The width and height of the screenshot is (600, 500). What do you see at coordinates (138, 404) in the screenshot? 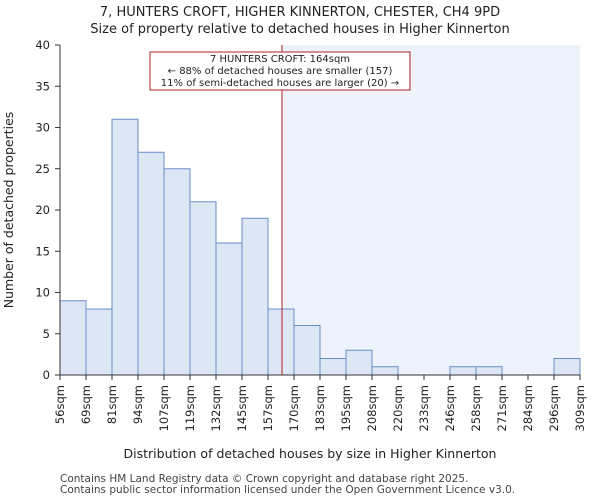
I see `x-tick-label-94sqm: 94sqm` at bounding box center [138, 404].